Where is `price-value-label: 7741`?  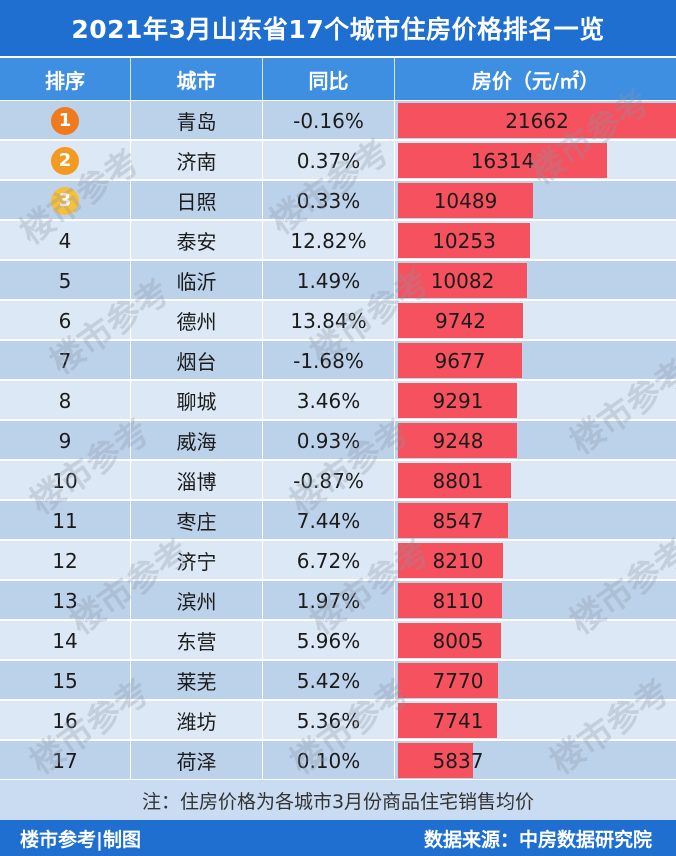
price-value-label: 7741 is located at coordinates (458, 720).